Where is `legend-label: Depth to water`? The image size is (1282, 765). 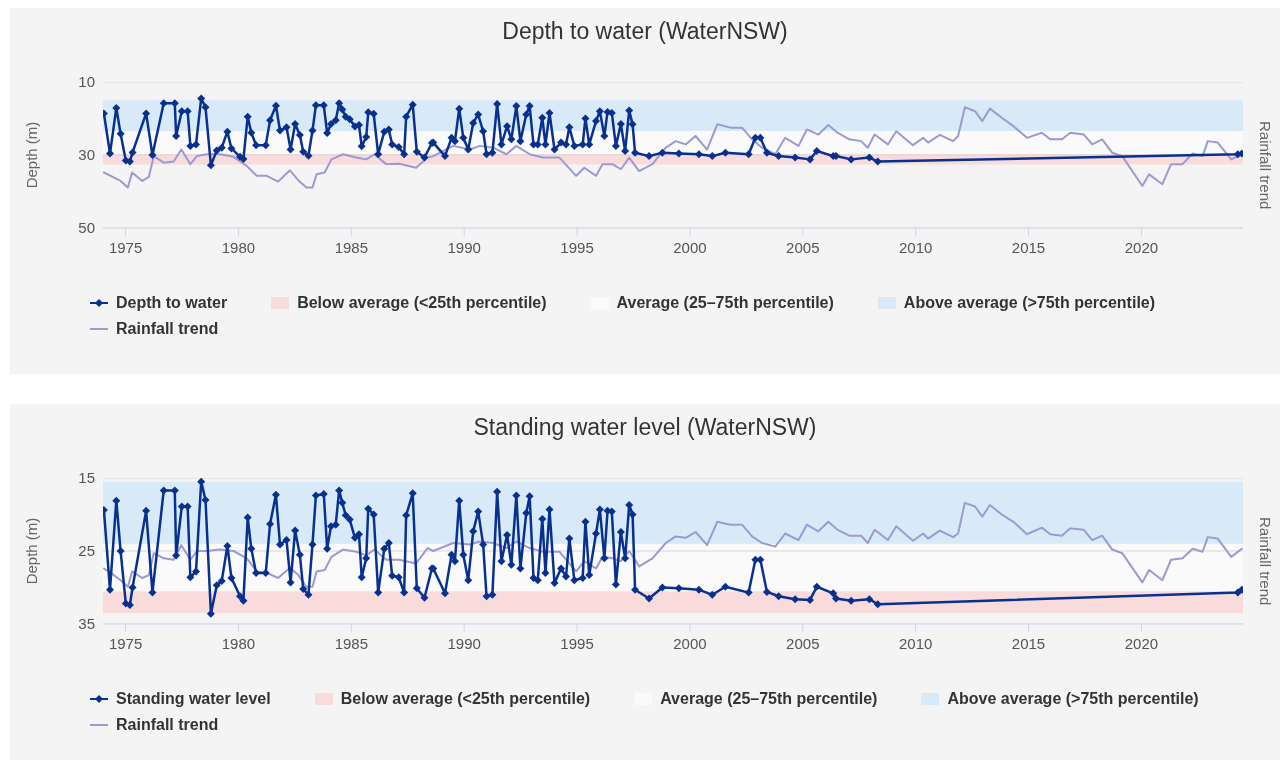 legend-label: Depth to water is located at coordinates (172, 303).